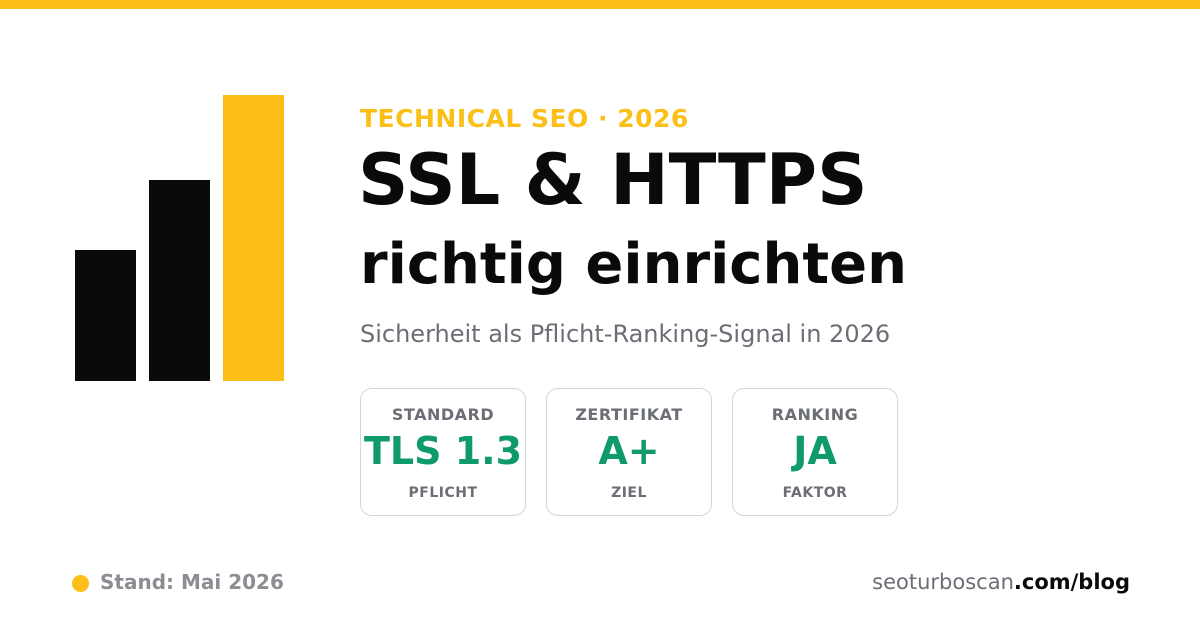  I want to click on stat-card-note: PFLICHT, so click(443, 493).